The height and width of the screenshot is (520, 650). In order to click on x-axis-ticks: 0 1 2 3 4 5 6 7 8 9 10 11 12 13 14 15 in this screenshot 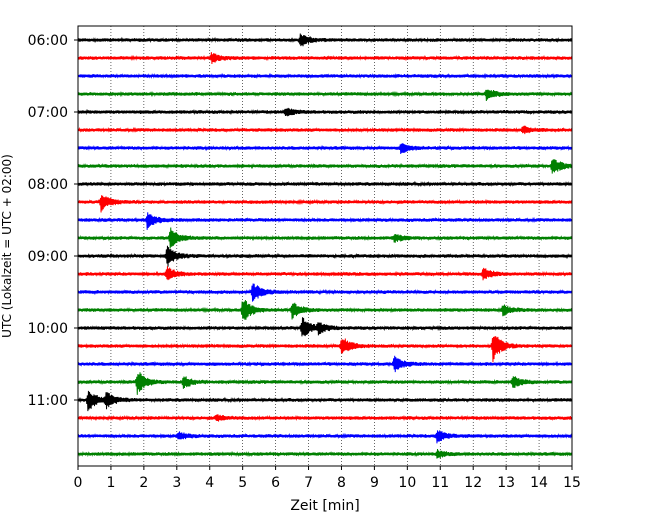, I will do `click(327, 478)`.